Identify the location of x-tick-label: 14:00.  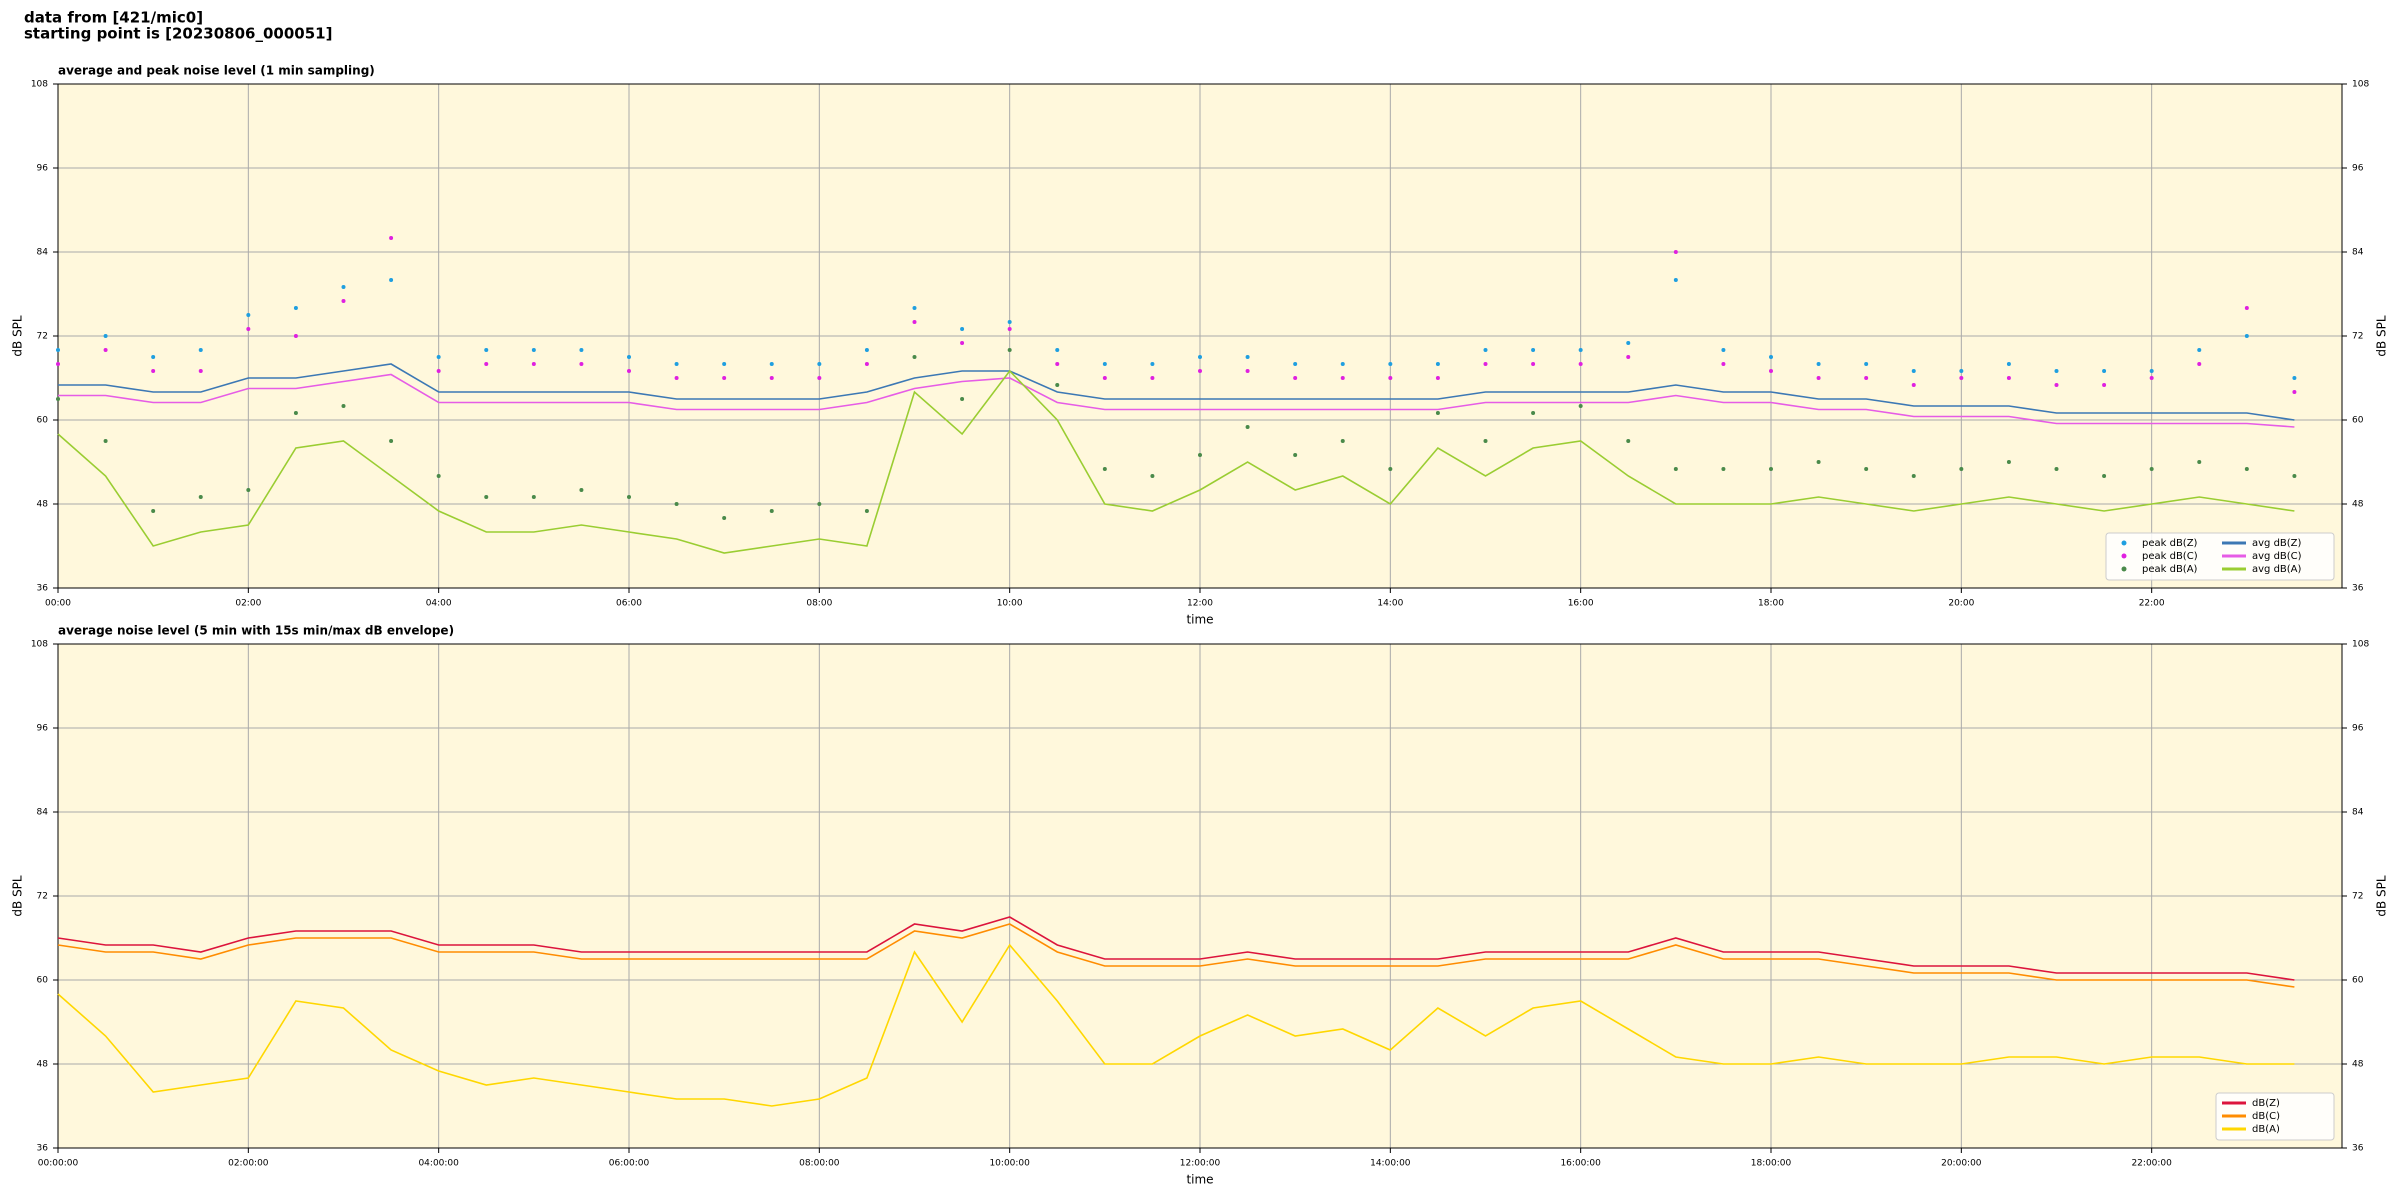
(1390, 604).